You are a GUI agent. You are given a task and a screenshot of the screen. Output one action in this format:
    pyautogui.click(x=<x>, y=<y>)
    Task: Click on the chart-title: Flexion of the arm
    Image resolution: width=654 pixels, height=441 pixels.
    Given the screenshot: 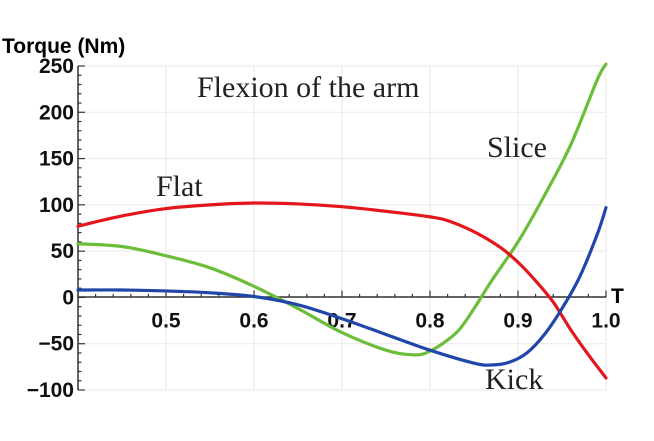 What is the action you would take?
    pyautogui.click(x=308, y=87)
    